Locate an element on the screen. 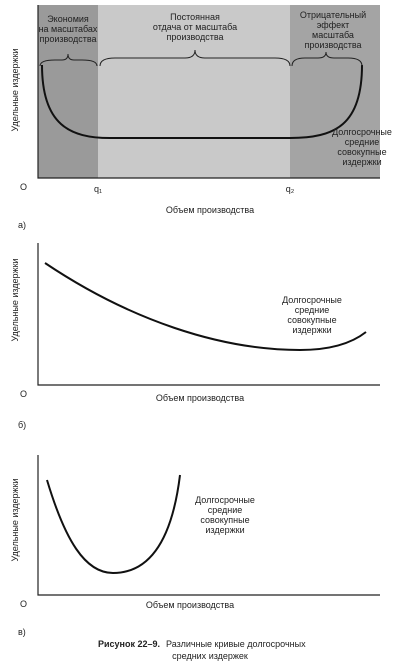 This screenshot has width=416, height=666. region-label: эффект is located at coordinates (333, 25).